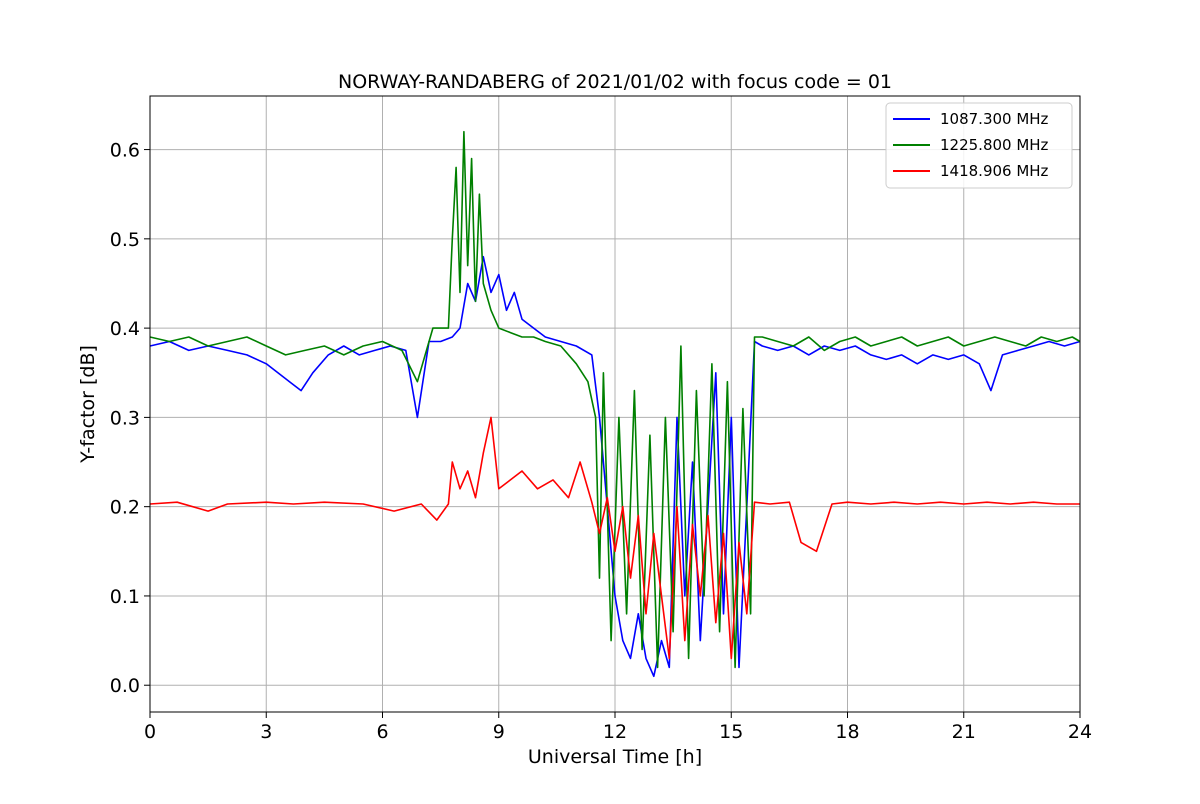 Image resolution: width=1200 pixels, height=804 pixels. Describe the element at coordinates (731, 732) in the screenshot. I see `x-tick-label: 15` at that location.